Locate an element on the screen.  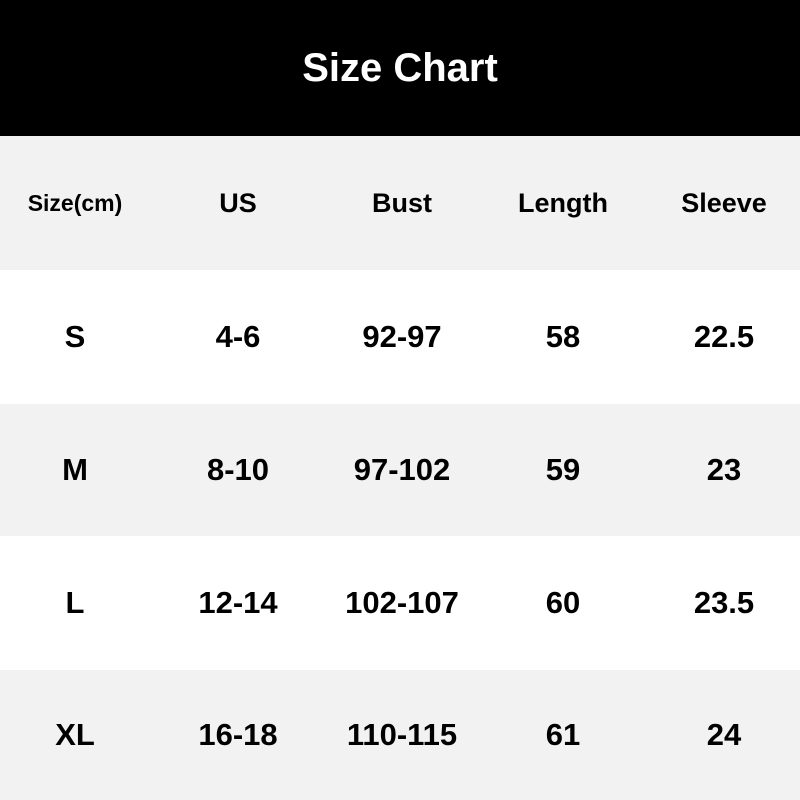
table-cell: S is located at coordinates (75, 336).